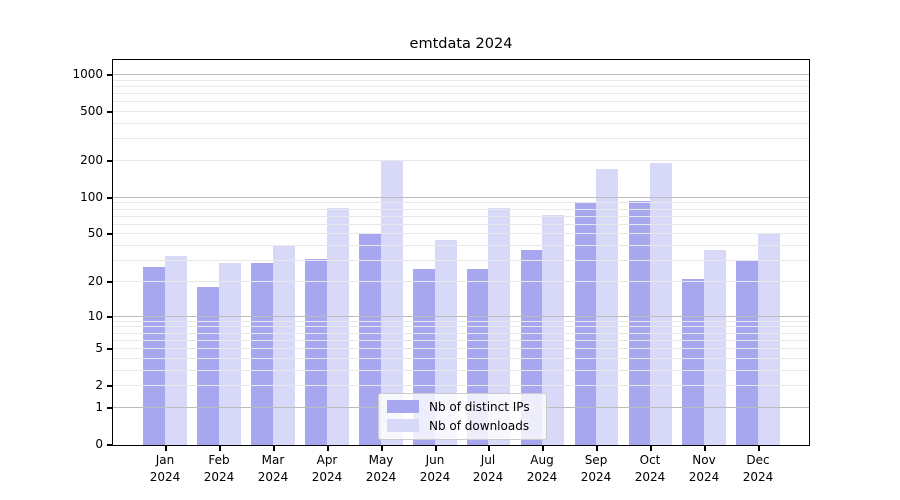  Describe the element at coordinates (316, 352) in the screenshot. I see `bar-nb-of-distinct-ips-apr-2024` at that location.